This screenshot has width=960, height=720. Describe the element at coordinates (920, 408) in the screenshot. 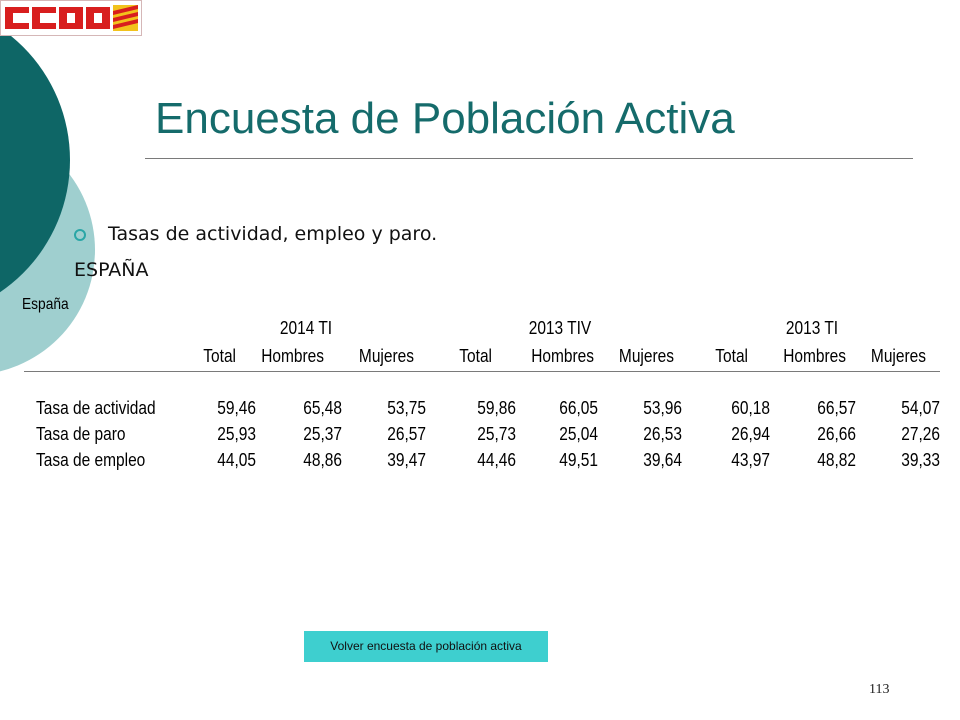

I see `table-cell: 54,07` at that location.